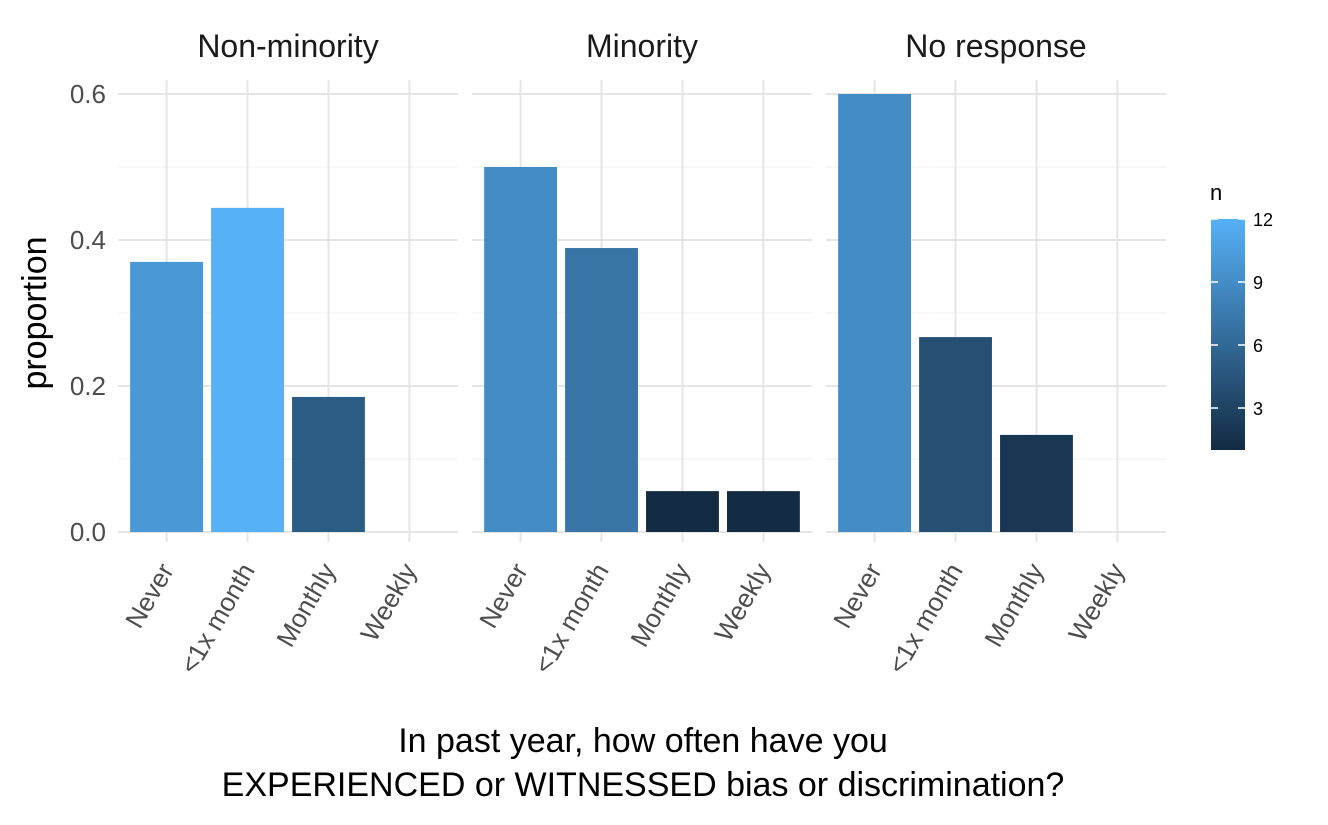  I want to click on legend-tick-label: 6, so click(1258, 346).